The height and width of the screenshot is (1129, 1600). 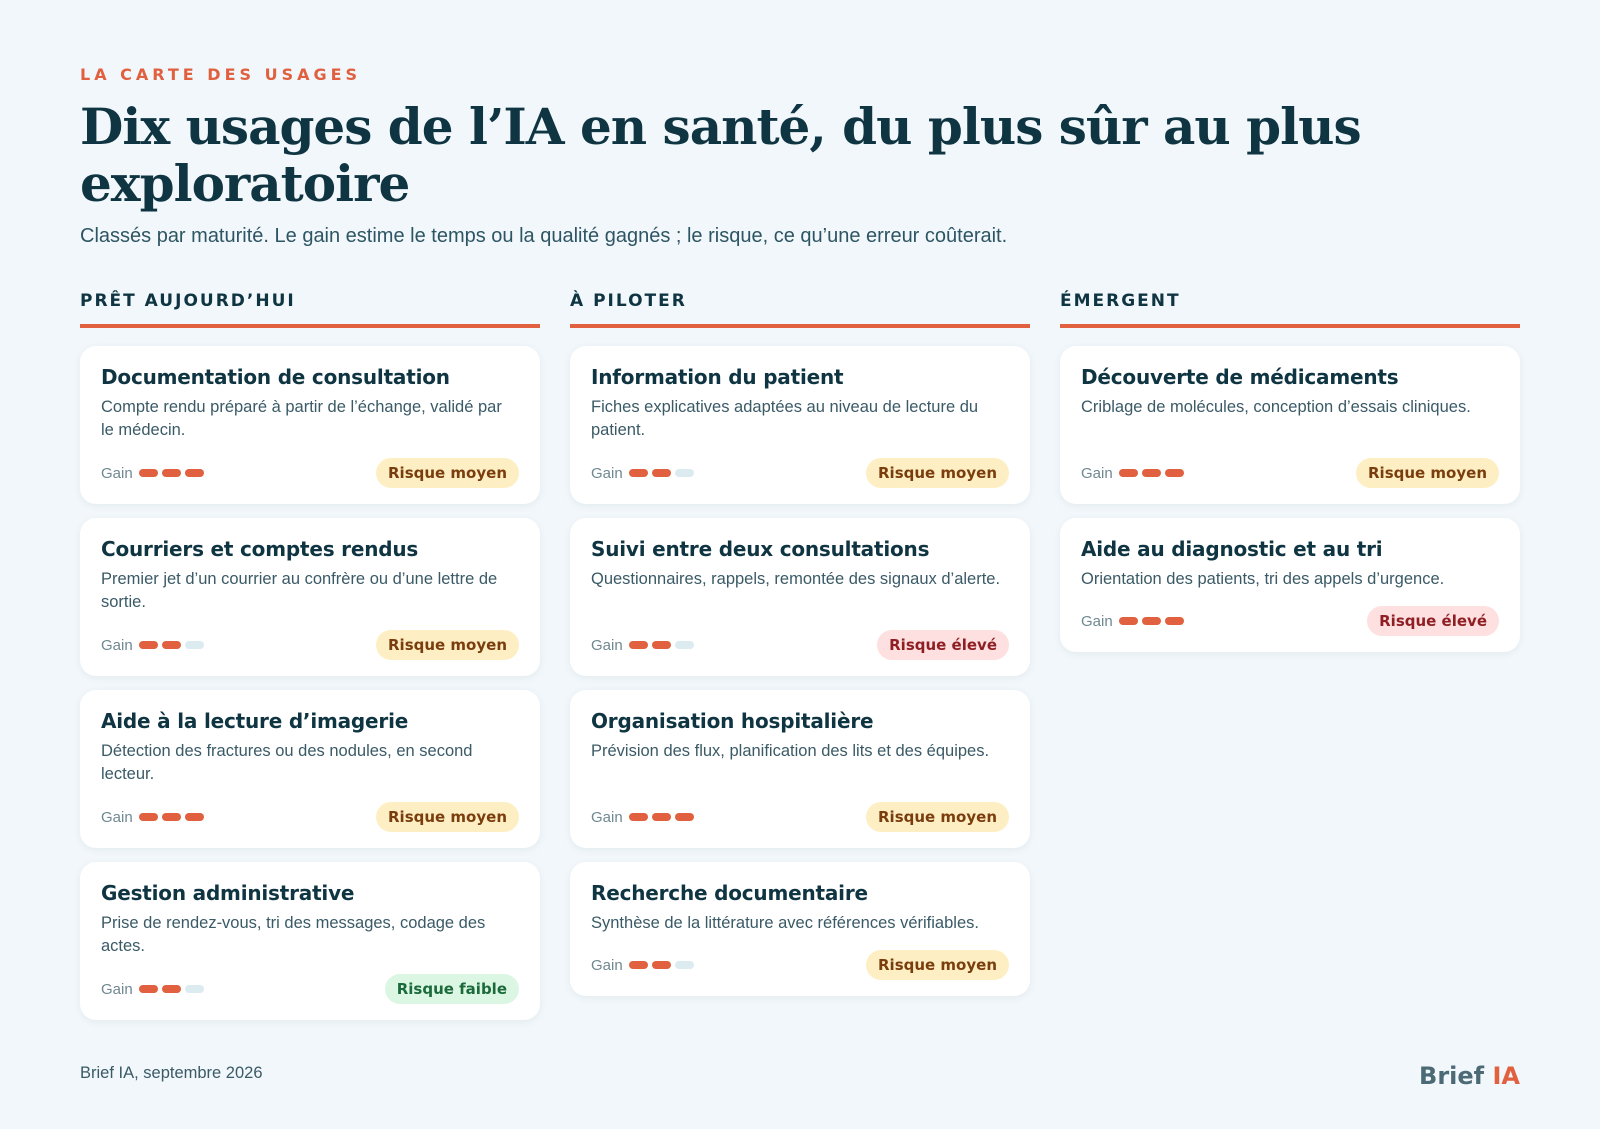 I want to click on brand-accent: IA, so click(x=1506, y=1076).